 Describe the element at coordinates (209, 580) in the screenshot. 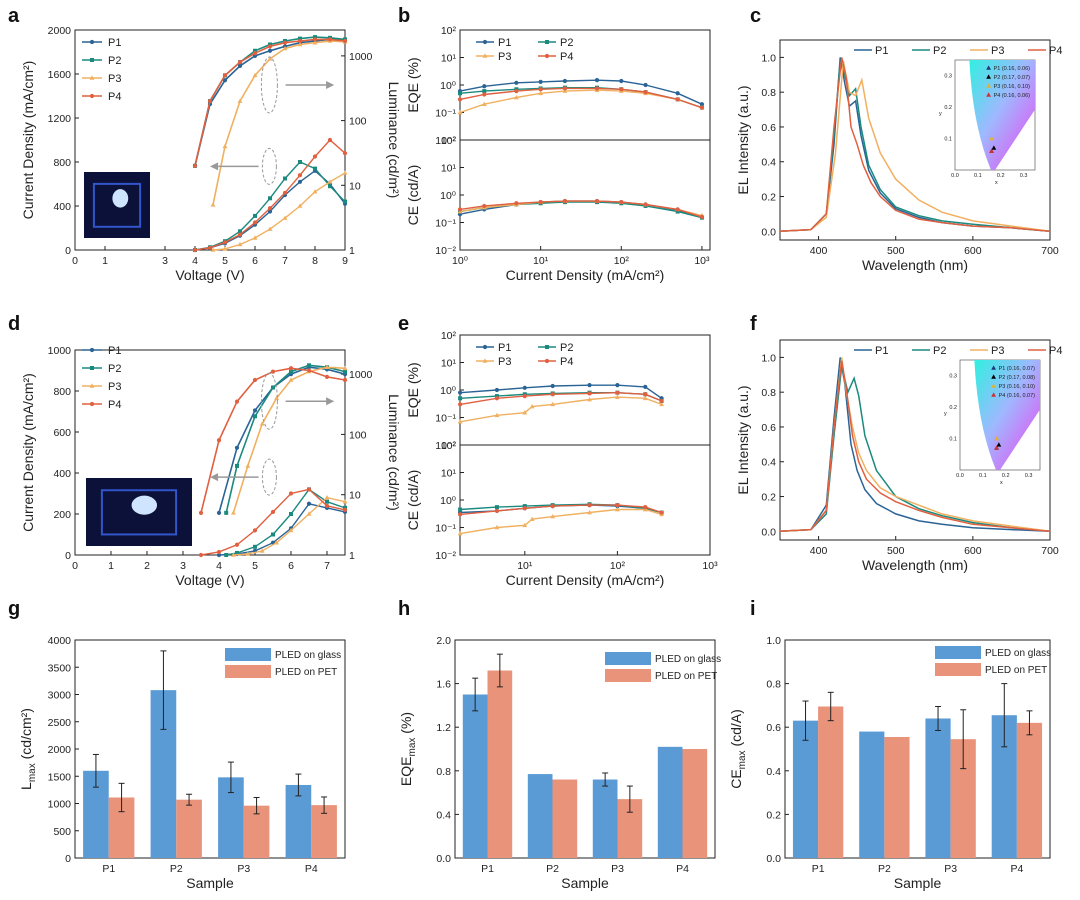

I see `x-axis-label: Voltage (V)` at that location.